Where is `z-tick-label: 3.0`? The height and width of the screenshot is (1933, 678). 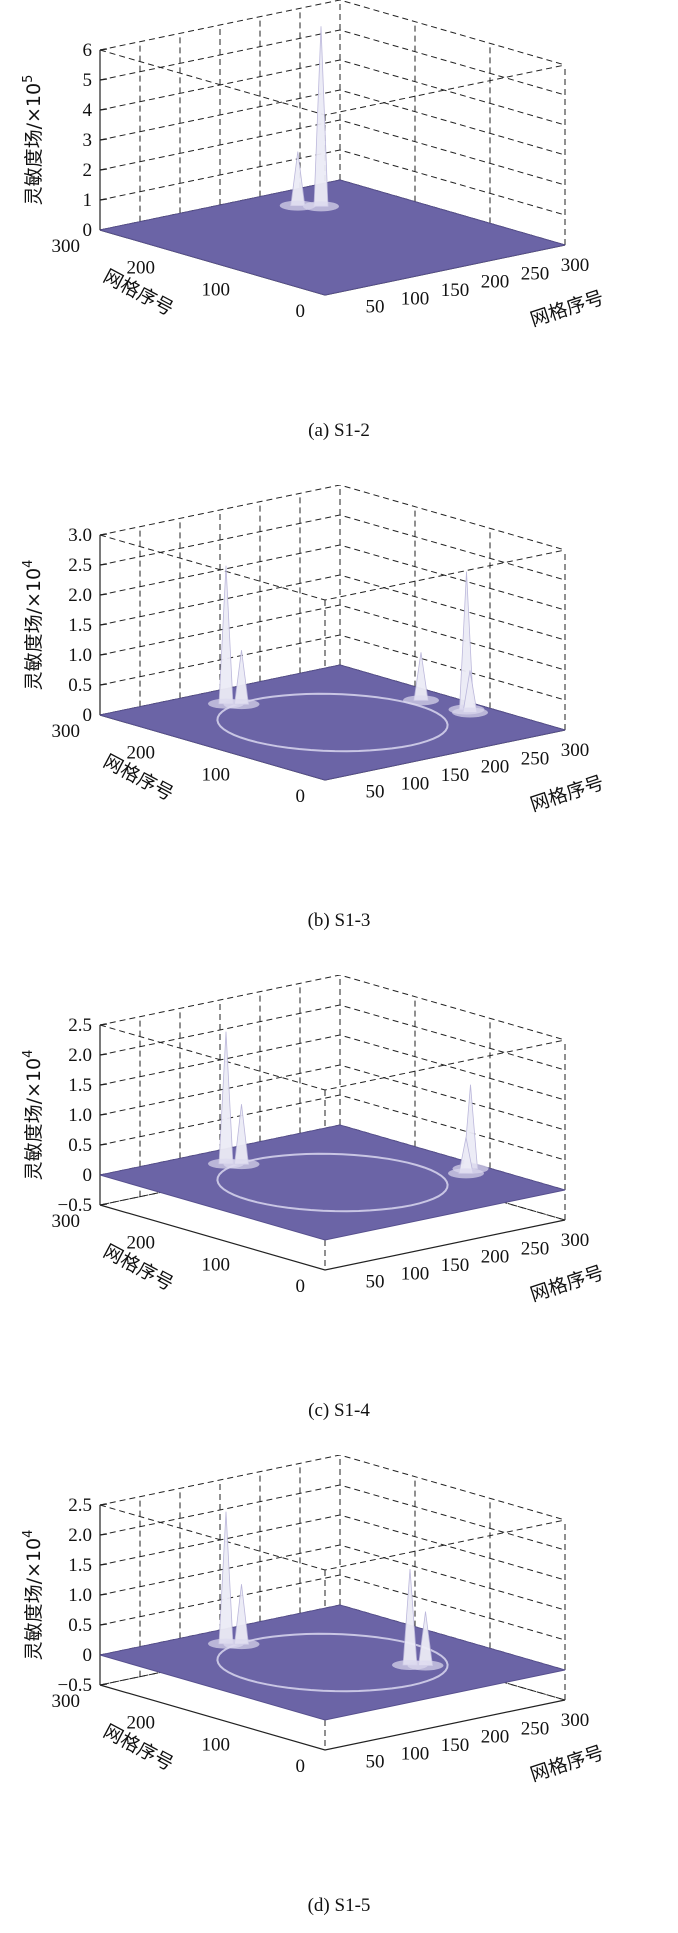 z-tick-label: 3.0 is located at coordinates (80, 535).